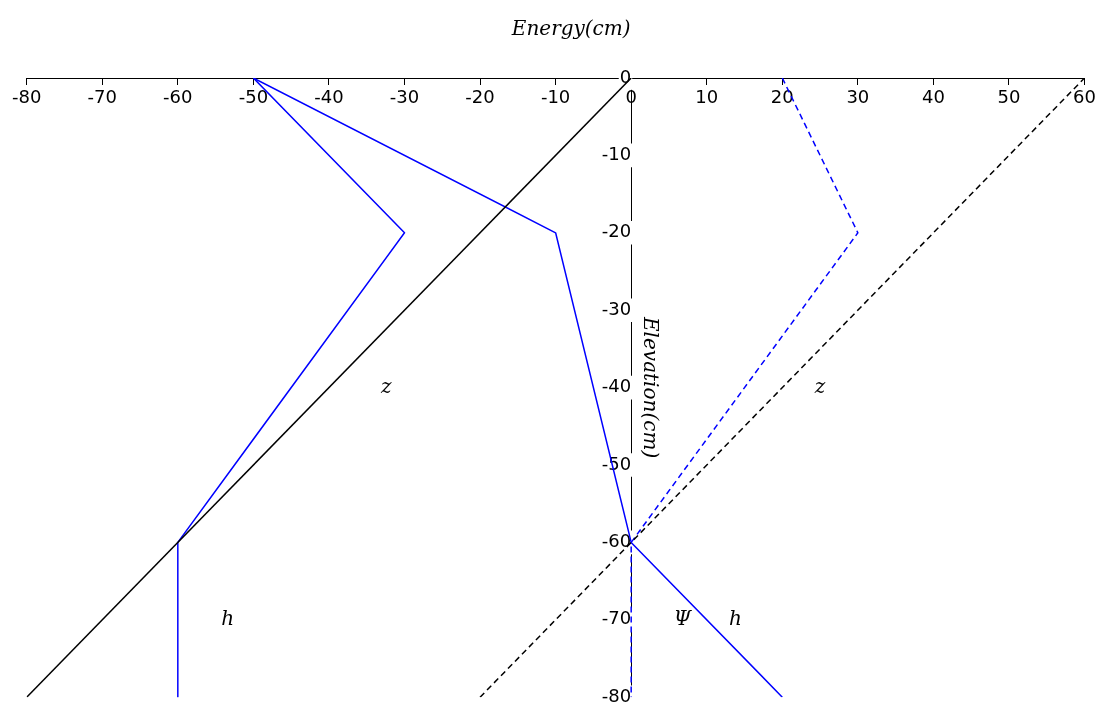 The height and width of the screenshot is (724, 1108). Describe the element at coordinates (616, 308) in the screenshot. I see `y-tick-label: -30` at that location.